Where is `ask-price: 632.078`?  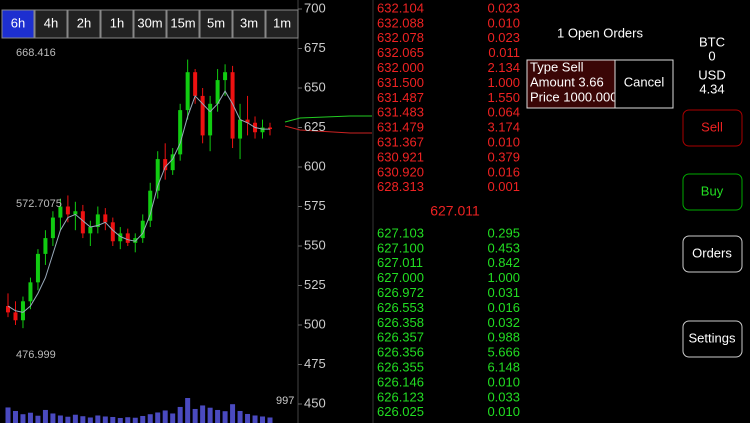
ask-price: 632.078 is located at coordinates (400, 37).